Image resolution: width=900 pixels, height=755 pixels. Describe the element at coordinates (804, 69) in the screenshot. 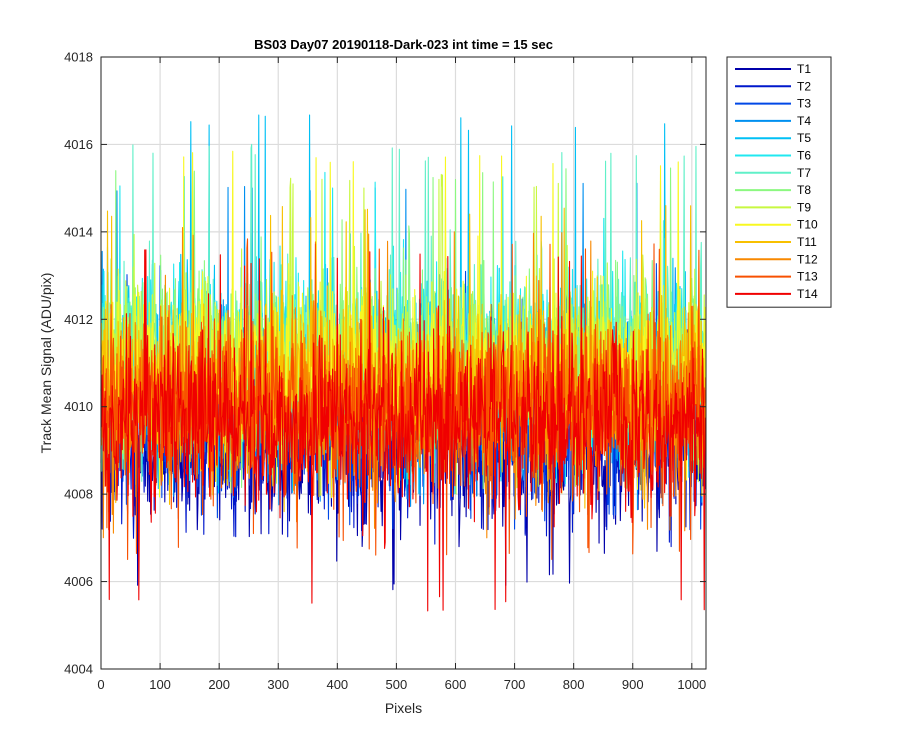

I see `legend-label-t1: T1` at that location.